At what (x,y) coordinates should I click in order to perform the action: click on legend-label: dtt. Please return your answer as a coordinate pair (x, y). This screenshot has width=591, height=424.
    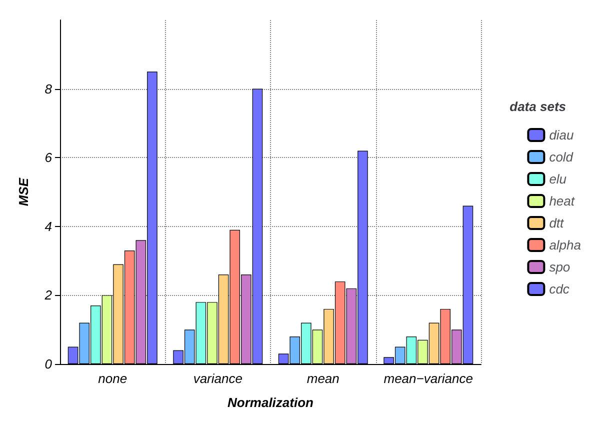
    Looking at the image, I should click on (557, 223).